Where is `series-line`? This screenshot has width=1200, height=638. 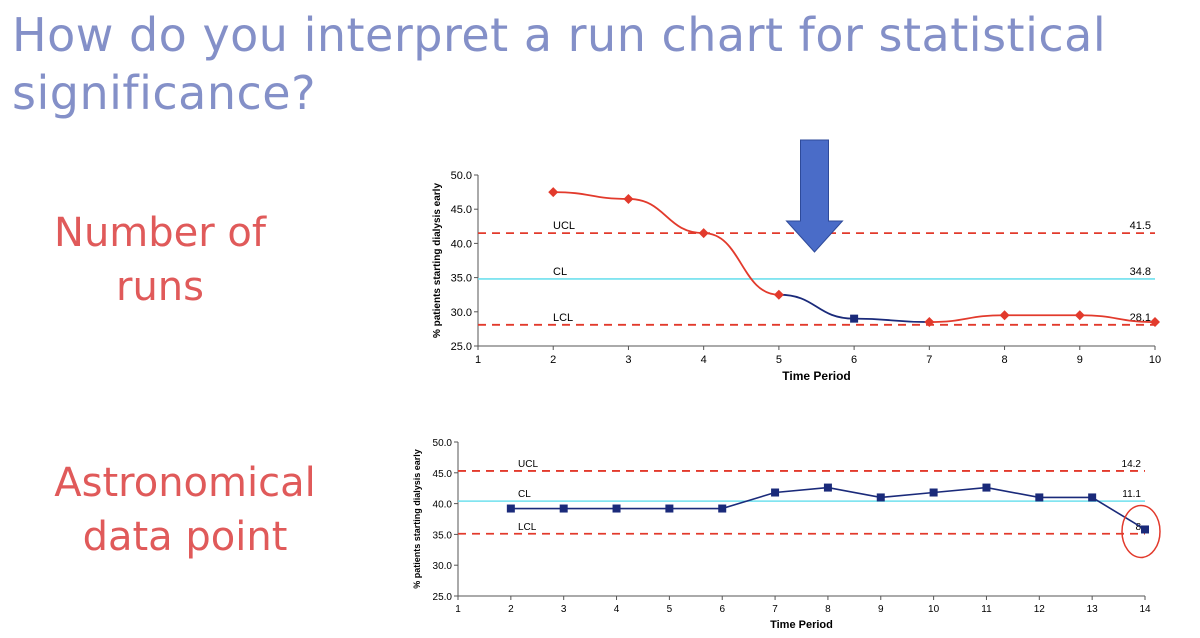
series-line is located at coordinates (828, 508).